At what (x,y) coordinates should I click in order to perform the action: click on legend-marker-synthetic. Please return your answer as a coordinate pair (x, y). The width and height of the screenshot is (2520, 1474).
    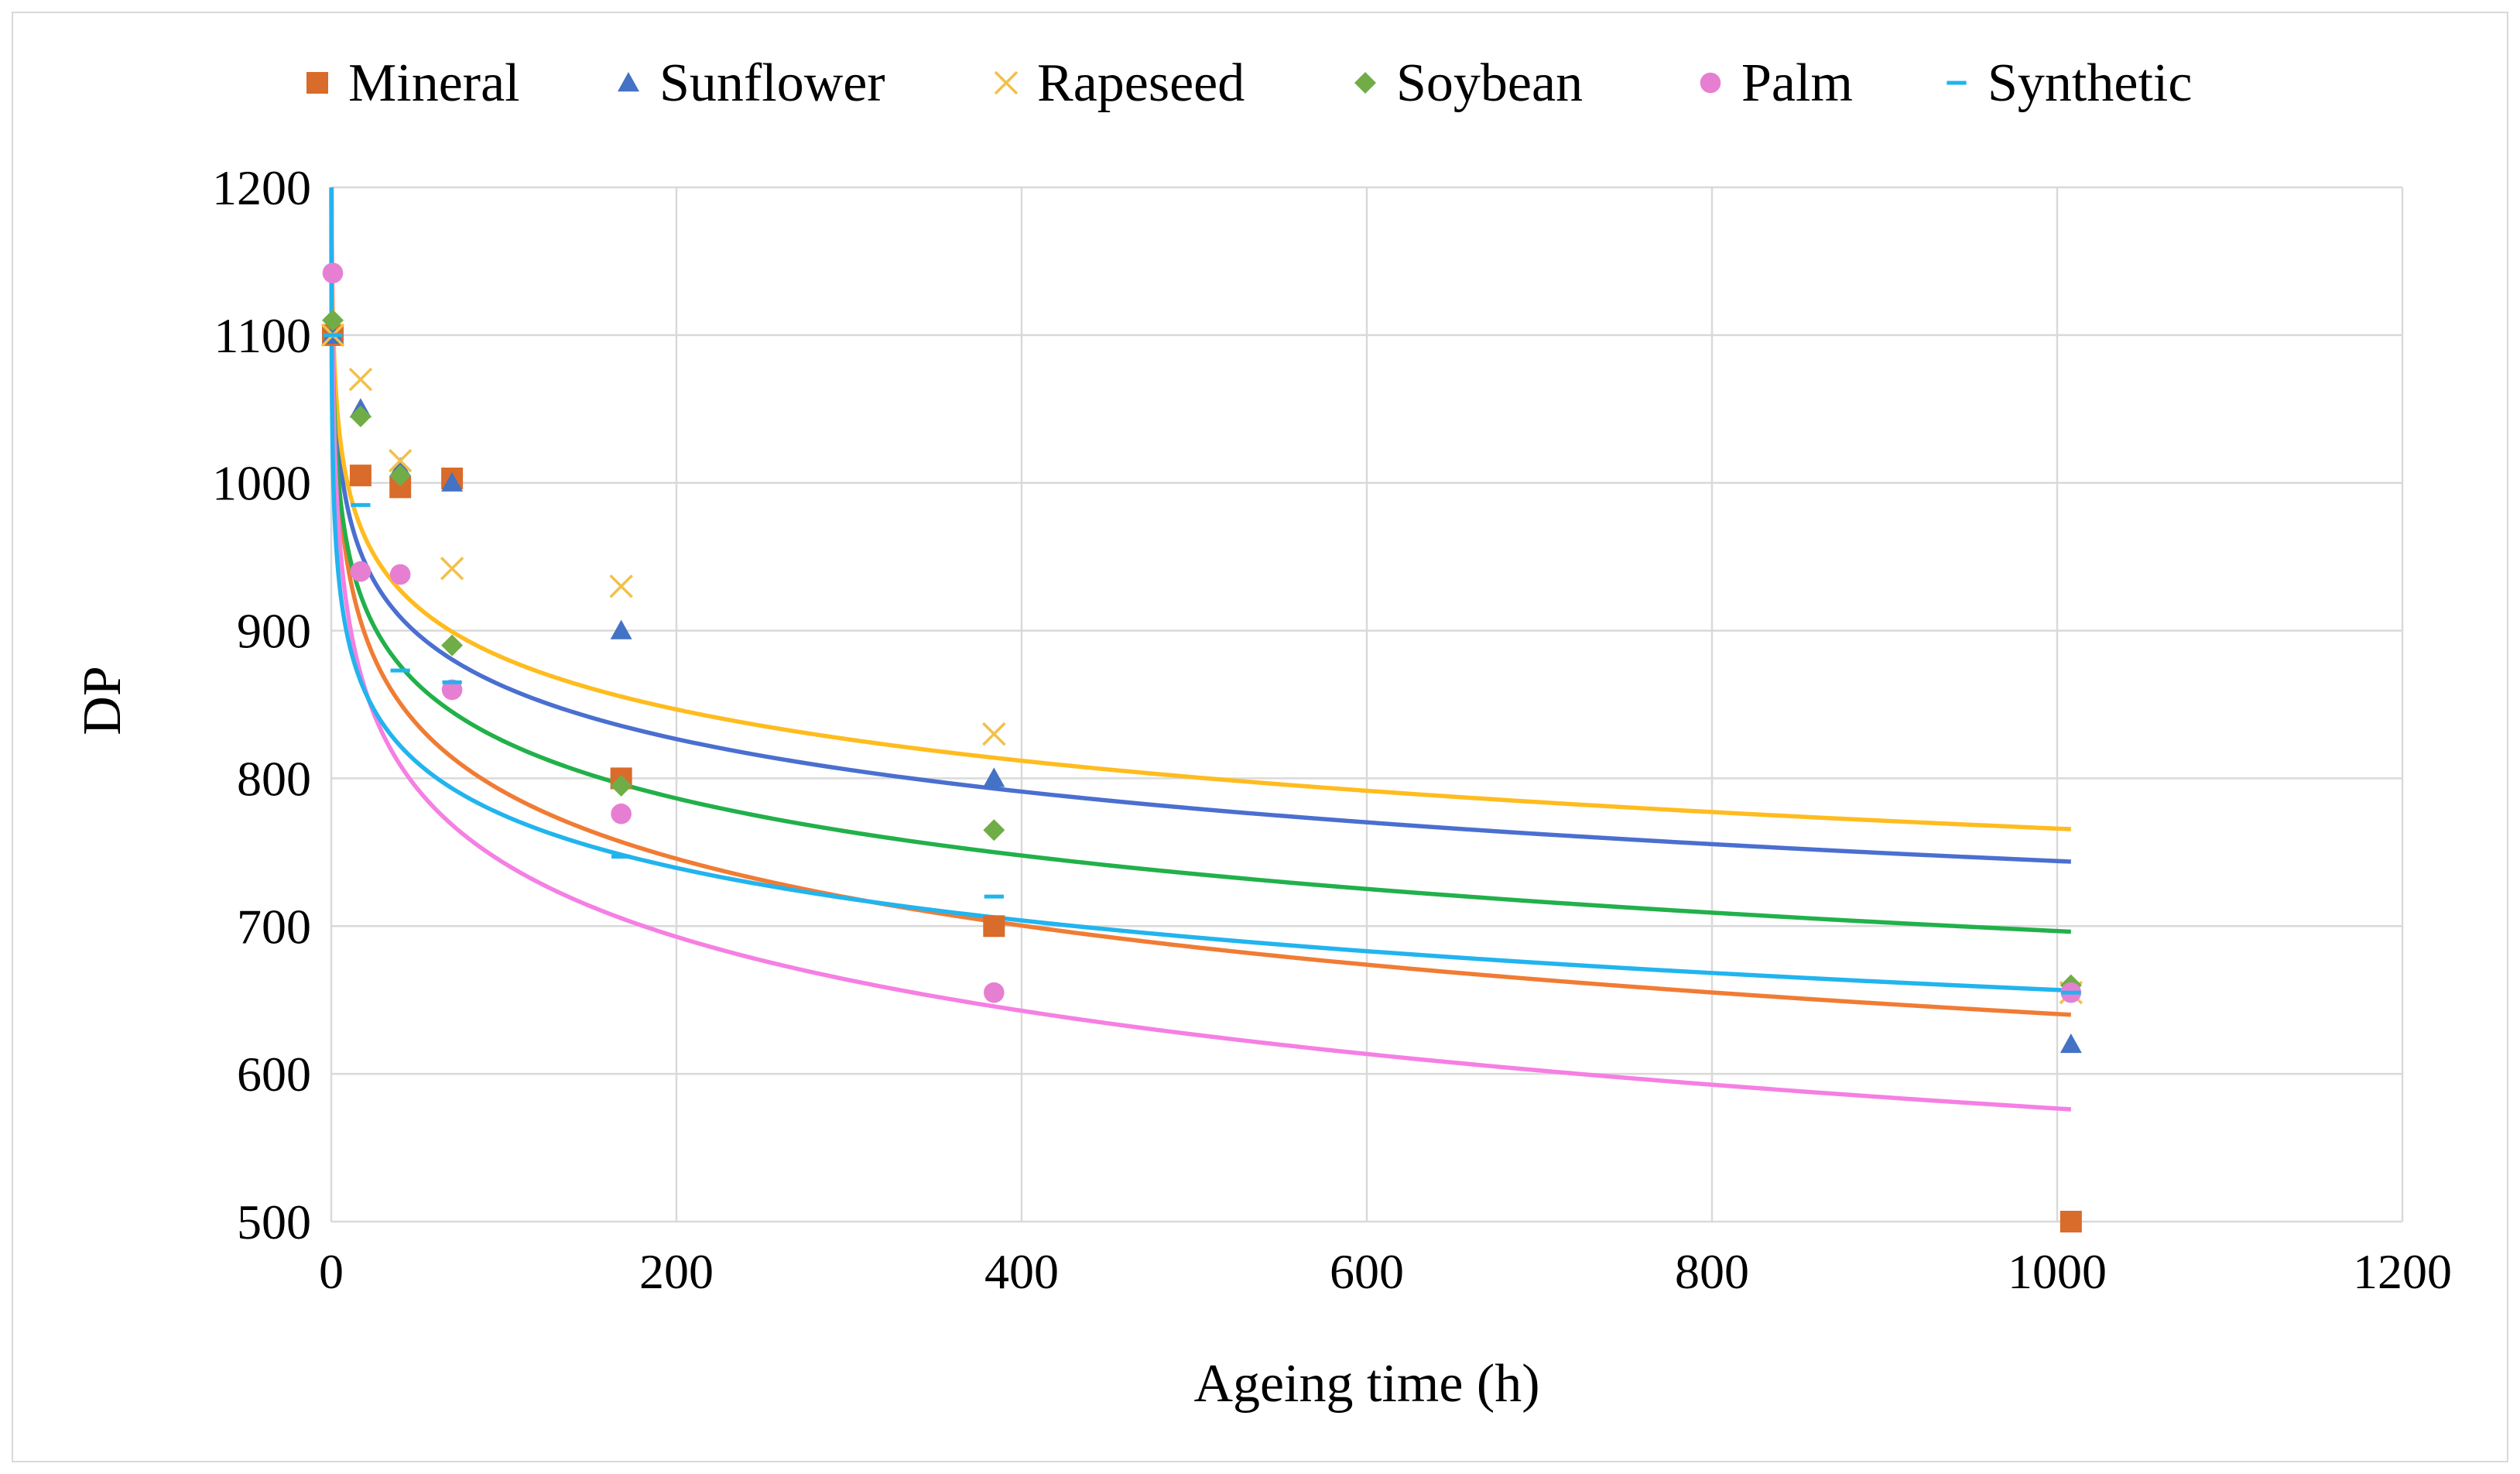
    Looking at the image, I should click on (1957, 83).